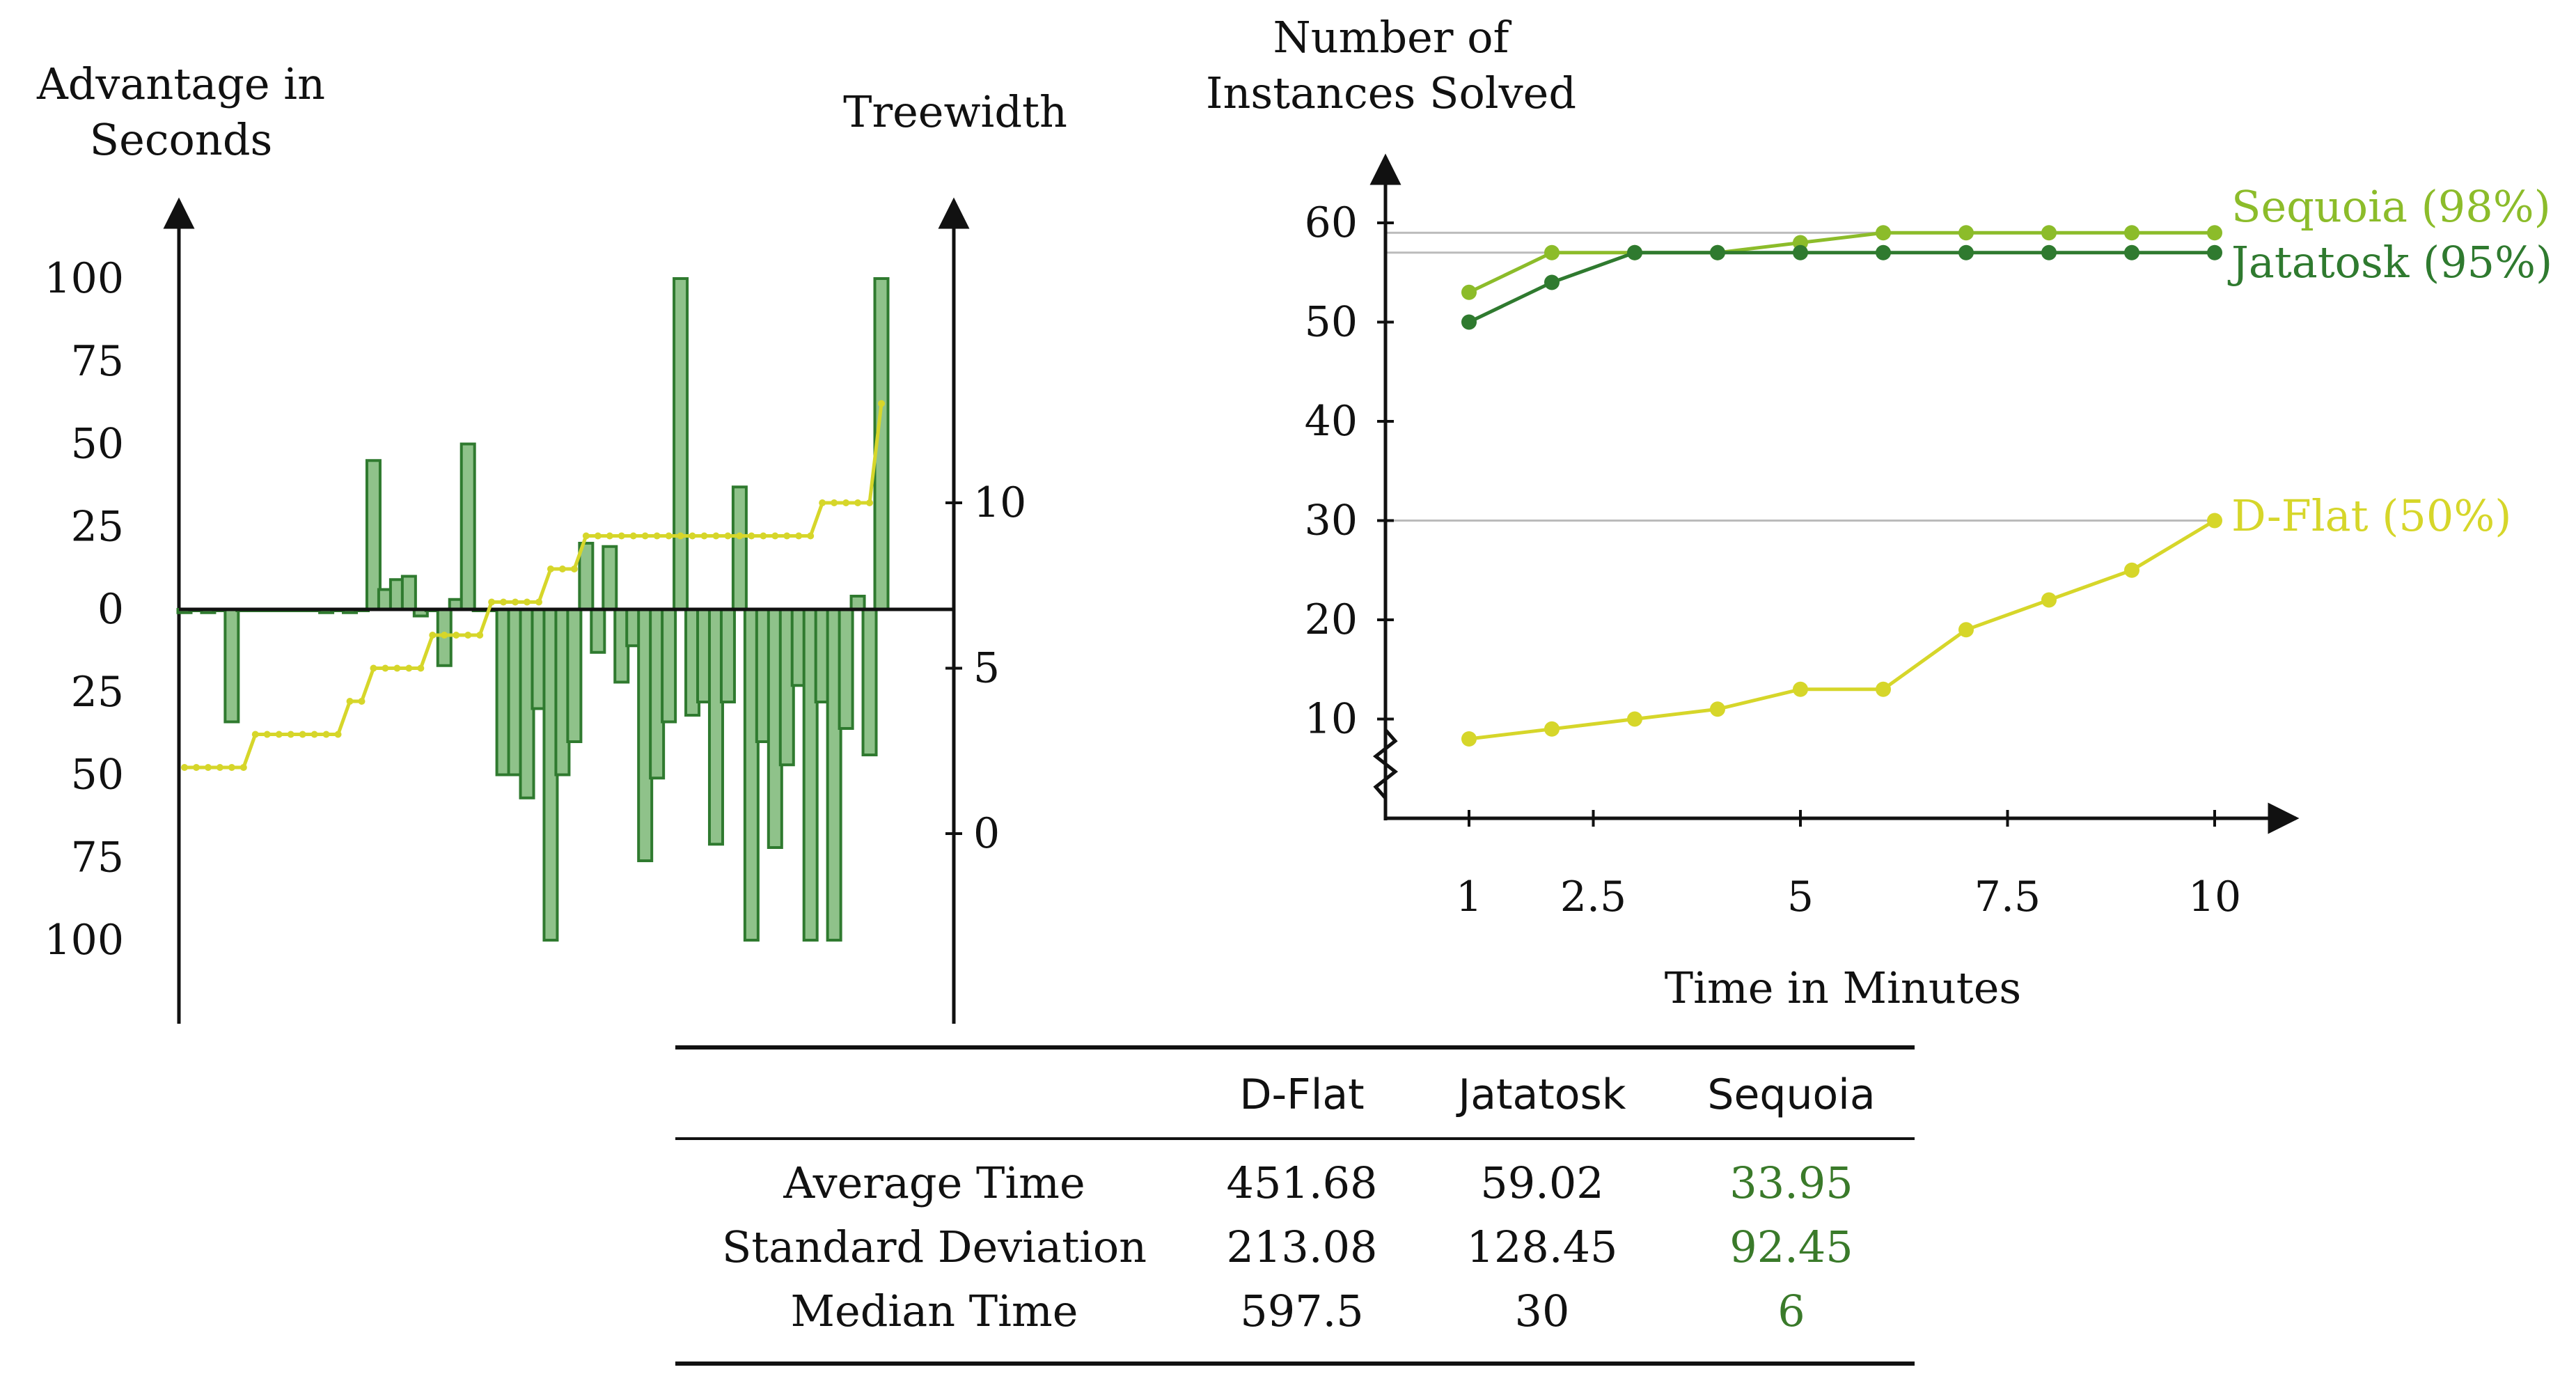  What do you see at coordinates (1791, 1094) in the screenshot?
I see `col-header-sequoia: Sequoia` at bounding box center [1791, 1094].